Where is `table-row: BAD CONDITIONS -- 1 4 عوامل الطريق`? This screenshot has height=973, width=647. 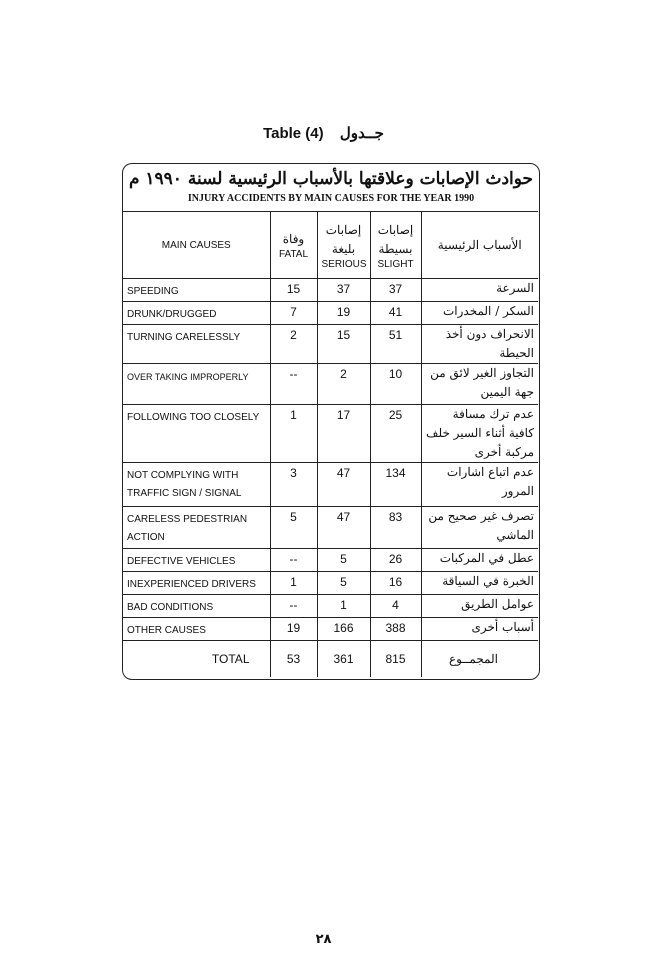 table-row: BAD CONDITIONS -- 1 4 عوامل الطريق is located at coordinates (330, 606).